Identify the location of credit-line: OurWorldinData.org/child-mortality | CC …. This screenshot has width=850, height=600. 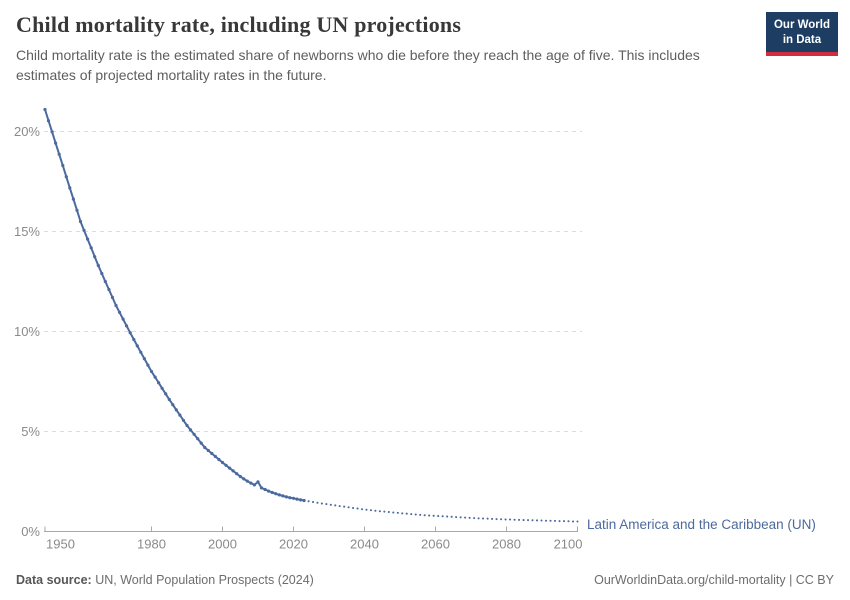
(714, 580).